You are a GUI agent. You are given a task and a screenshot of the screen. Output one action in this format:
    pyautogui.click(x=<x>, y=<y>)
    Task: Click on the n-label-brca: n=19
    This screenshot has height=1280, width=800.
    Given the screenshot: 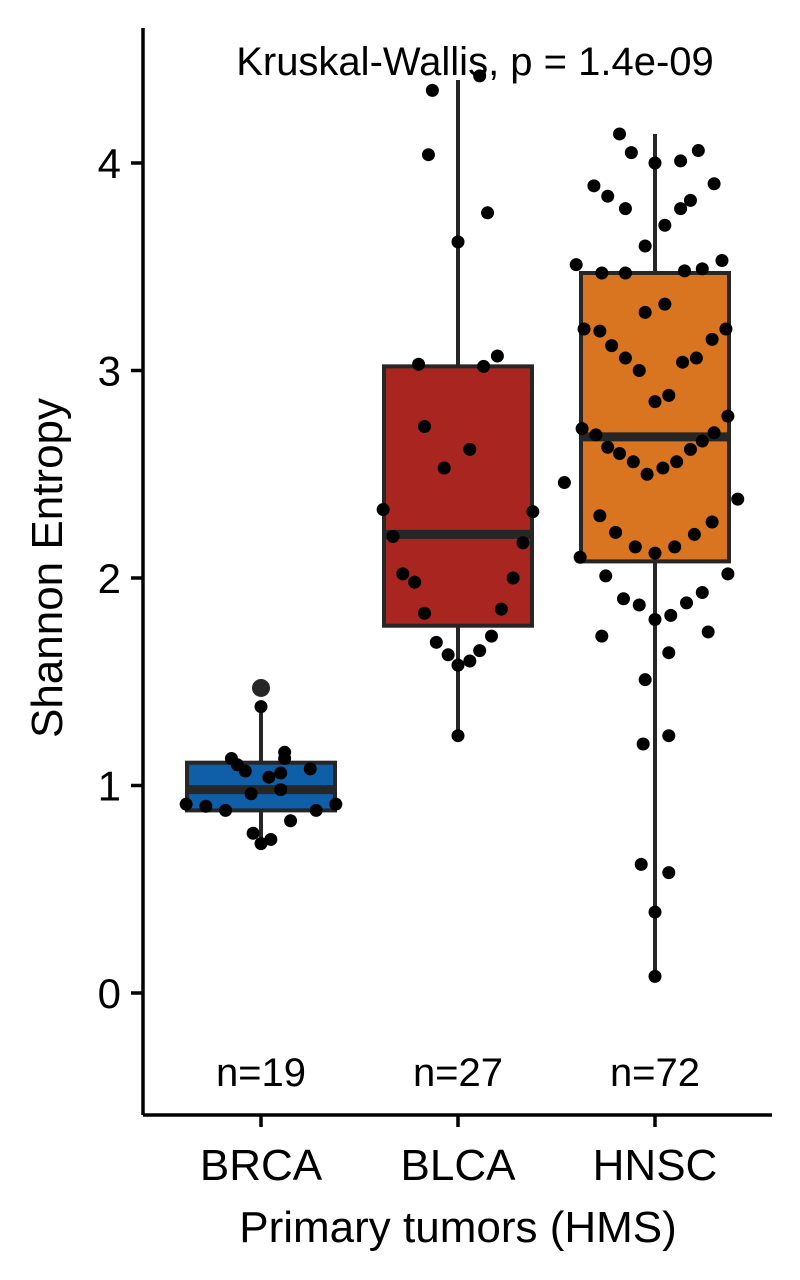 What is the action you would take?
    pyautogui.click(x=261, y=1073)
    